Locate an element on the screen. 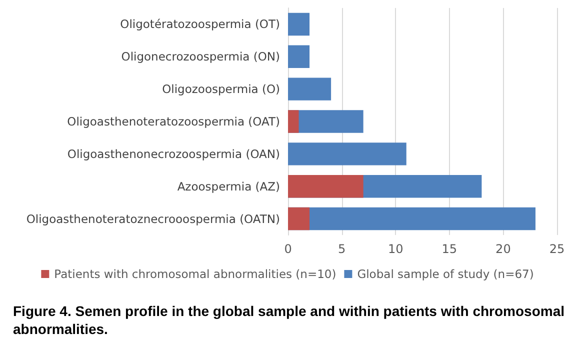  x-tick-label: 25 is located at coordinates (557, 249).